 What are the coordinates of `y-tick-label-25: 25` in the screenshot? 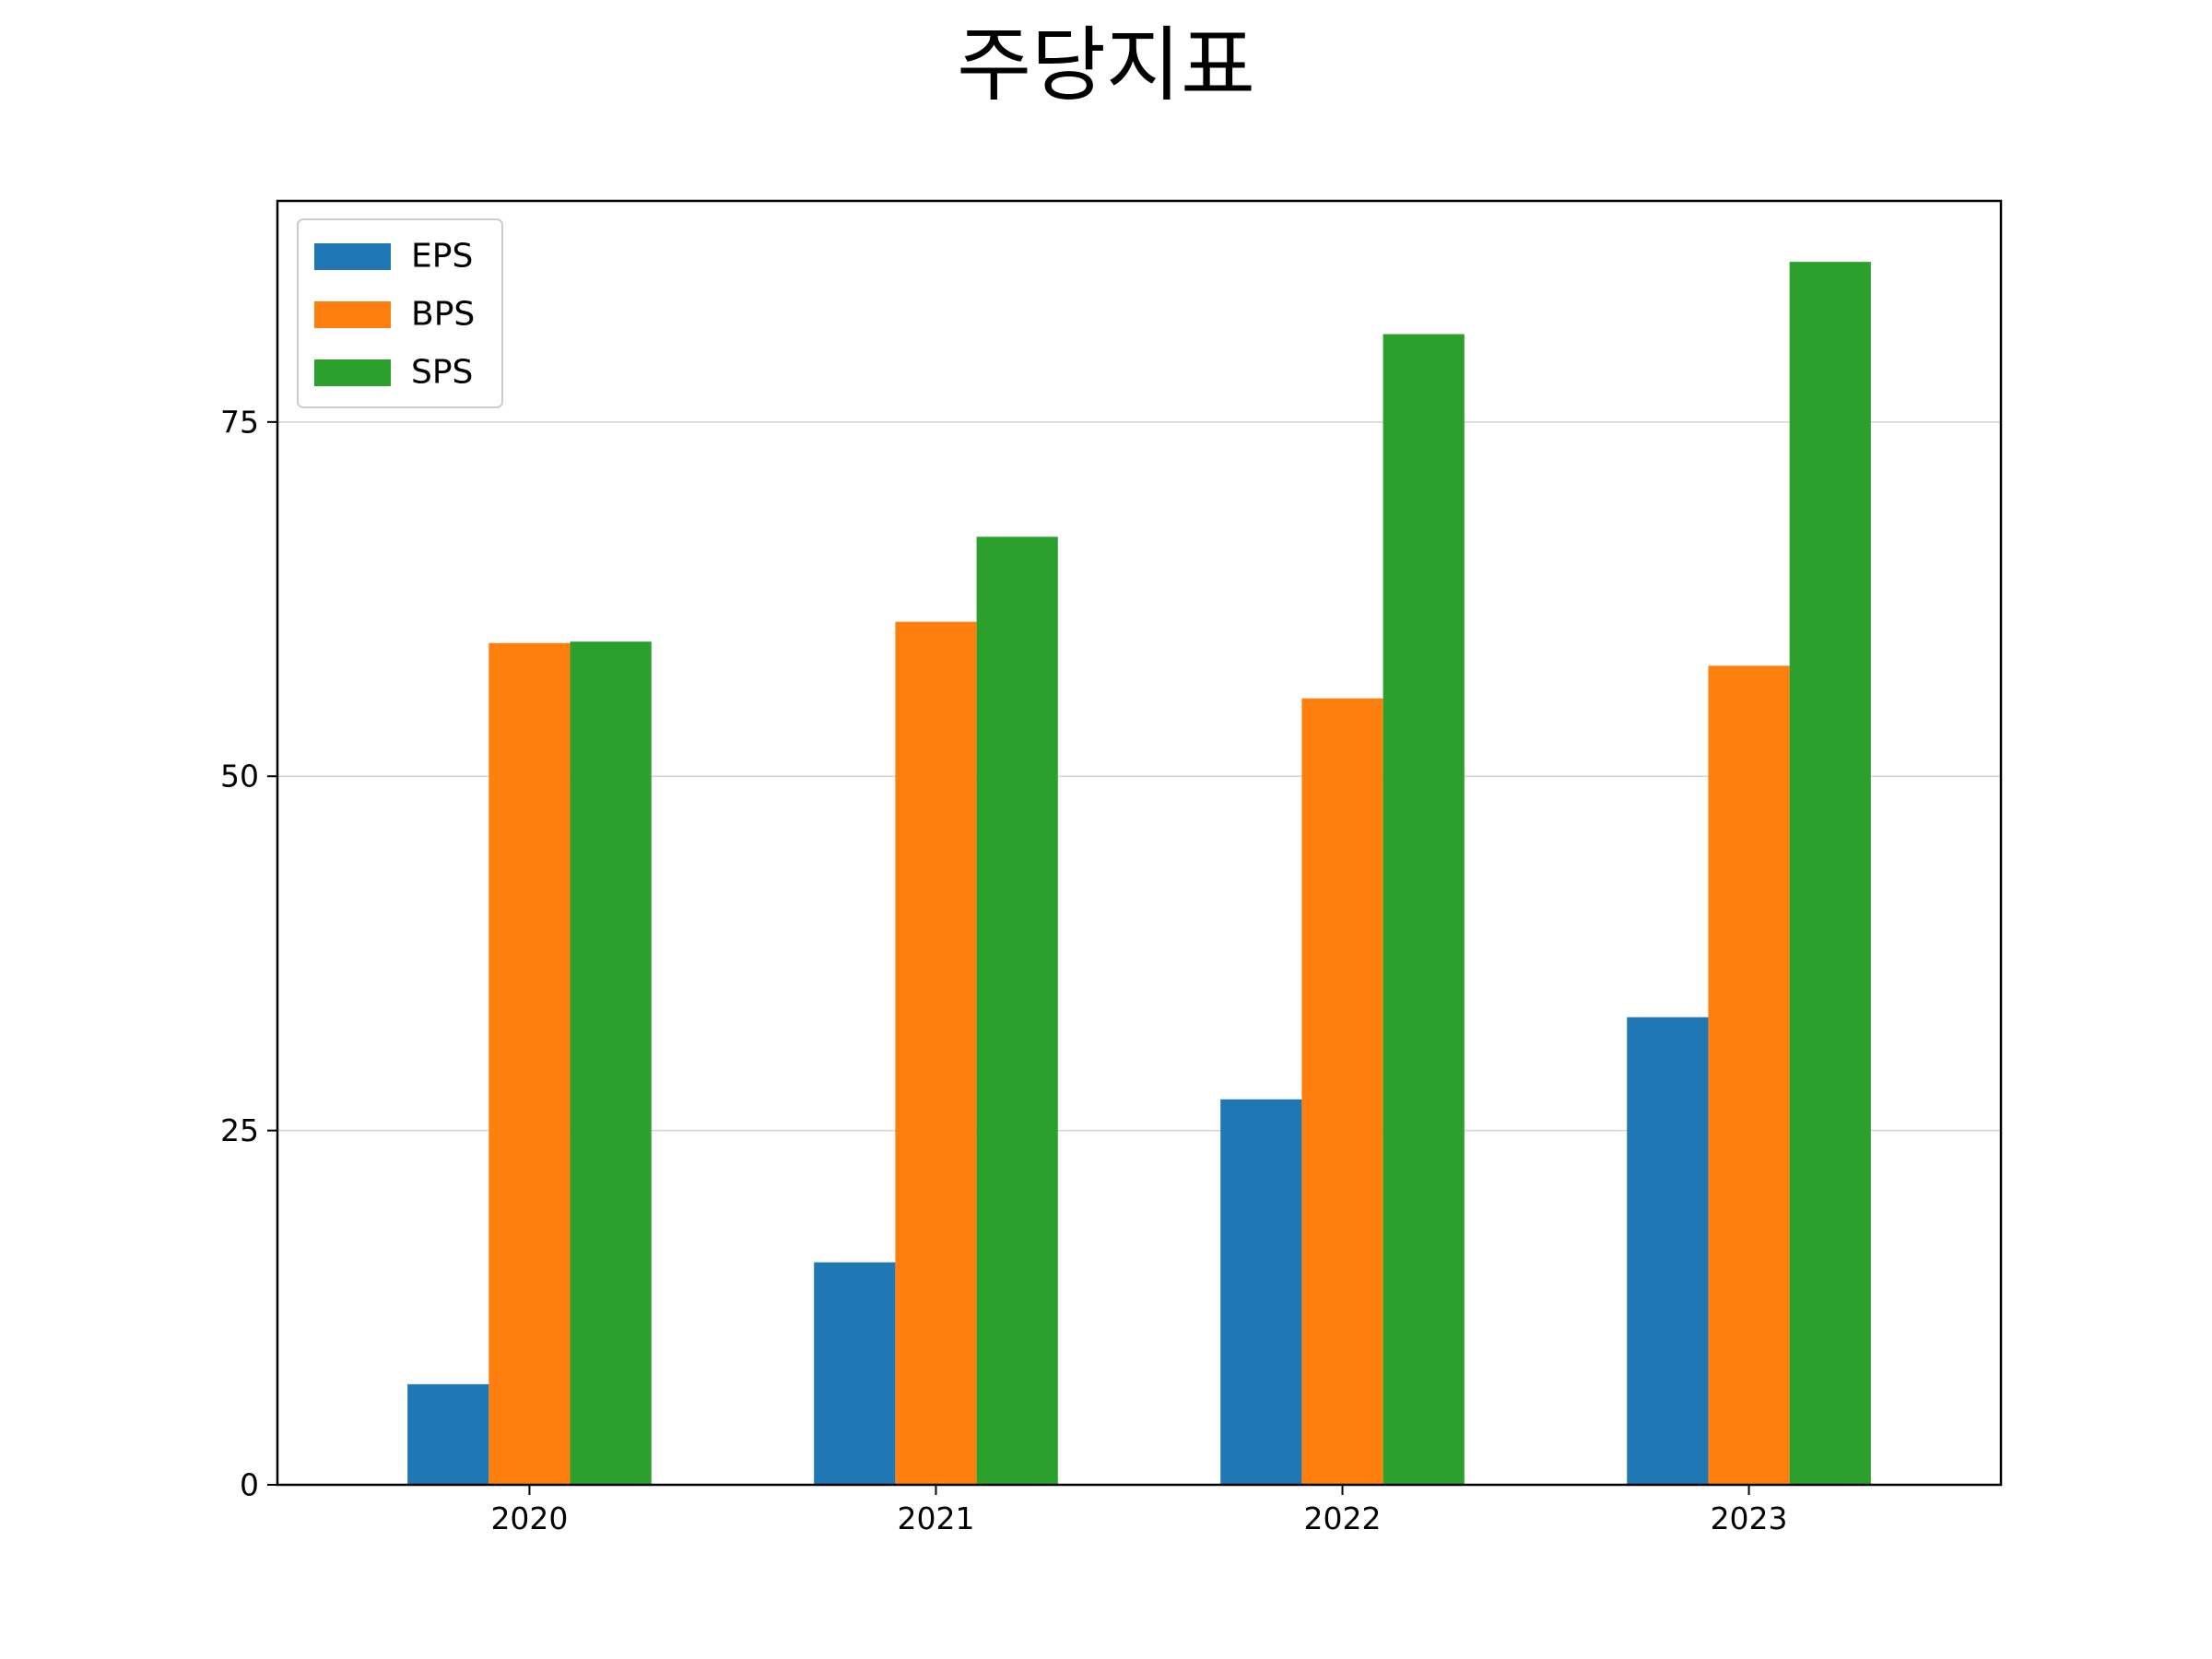 It's located at (239, 1130).